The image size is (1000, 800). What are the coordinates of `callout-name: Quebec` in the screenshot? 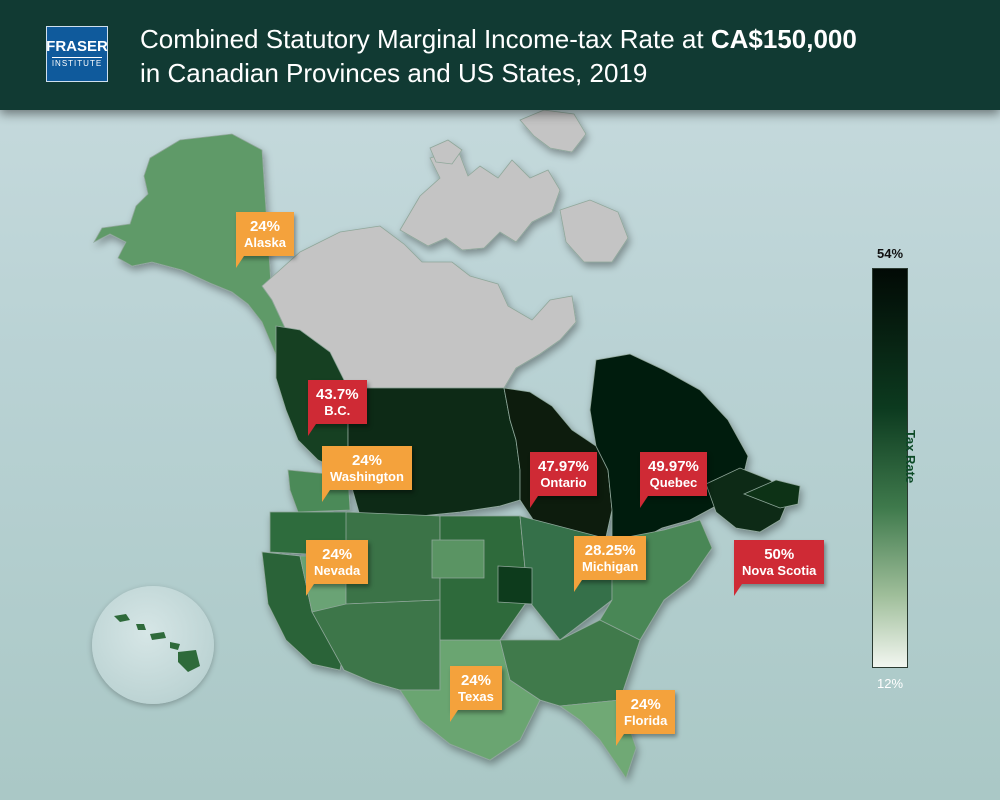 It's located at (673, 482).